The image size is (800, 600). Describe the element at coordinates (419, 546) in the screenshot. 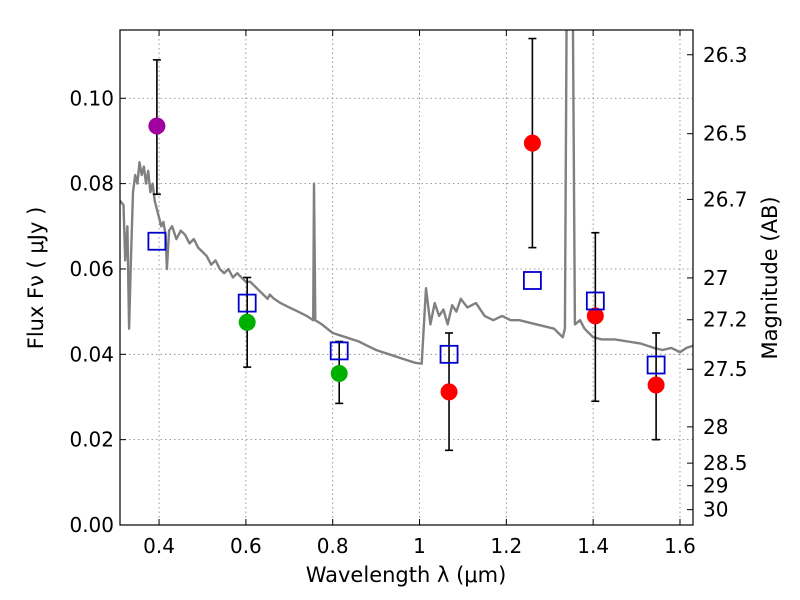

I see `x-tick-label: 1` at that location.